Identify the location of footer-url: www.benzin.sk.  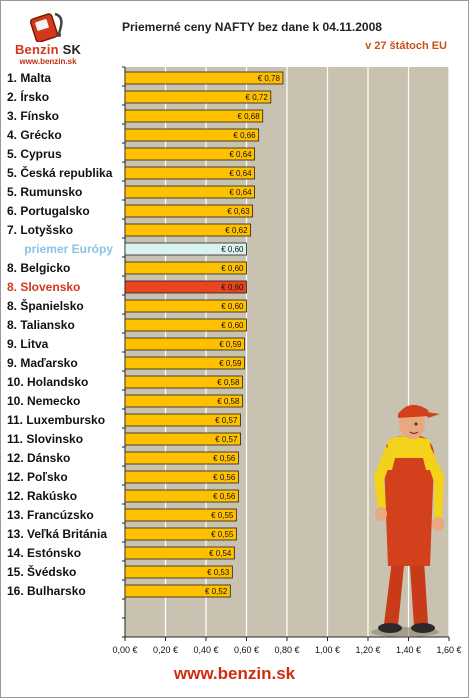
(234, 673).